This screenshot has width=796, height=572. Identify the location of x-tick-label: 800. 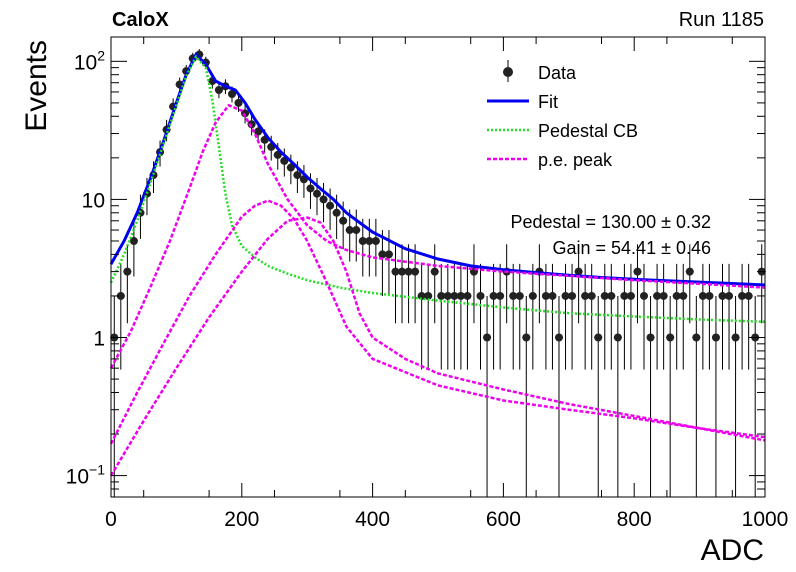
(634, 519).